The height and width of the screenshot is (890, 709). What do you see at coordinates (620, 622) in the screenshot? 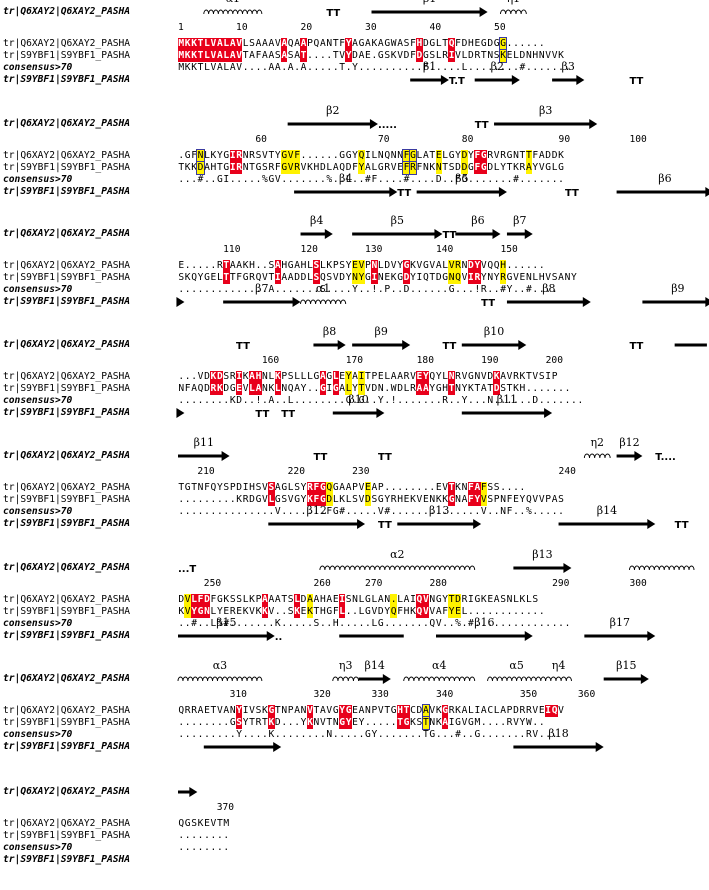
I see `svg-text: β17` at bounding box center [620, 622].